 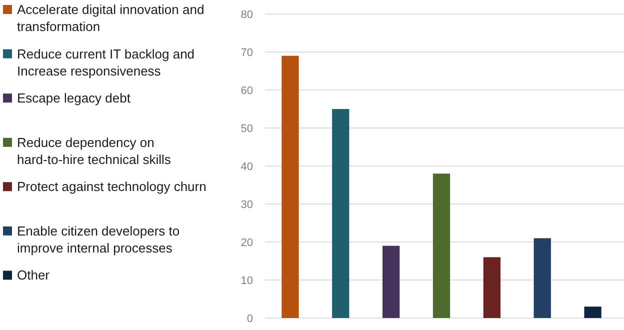 I want to click on y-tick-label: 20, so click(x=246, y=242).